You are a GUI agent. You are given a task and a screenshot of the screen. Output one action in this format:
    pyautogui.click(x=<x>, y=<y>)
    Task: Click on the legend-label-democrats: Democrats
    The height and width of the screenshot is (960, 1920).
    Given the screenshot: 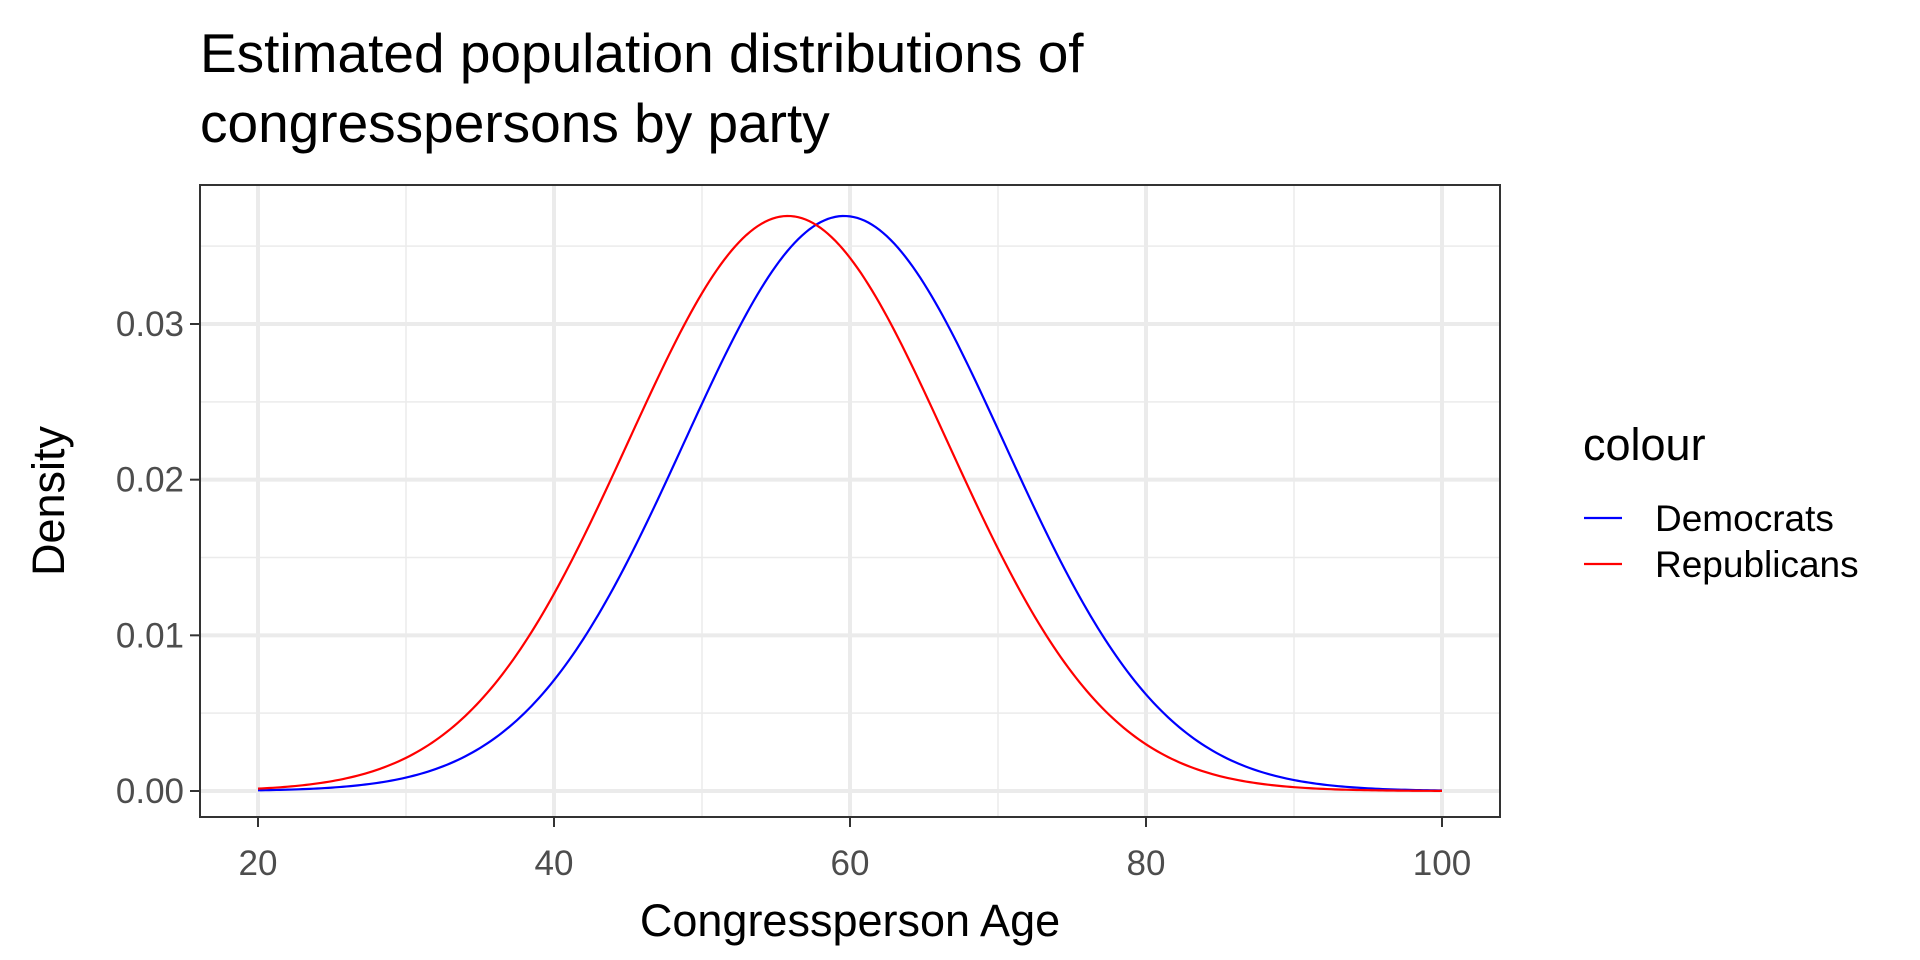 What is the action you would take?
    pyautogui.click(x=1744, y=518)
    